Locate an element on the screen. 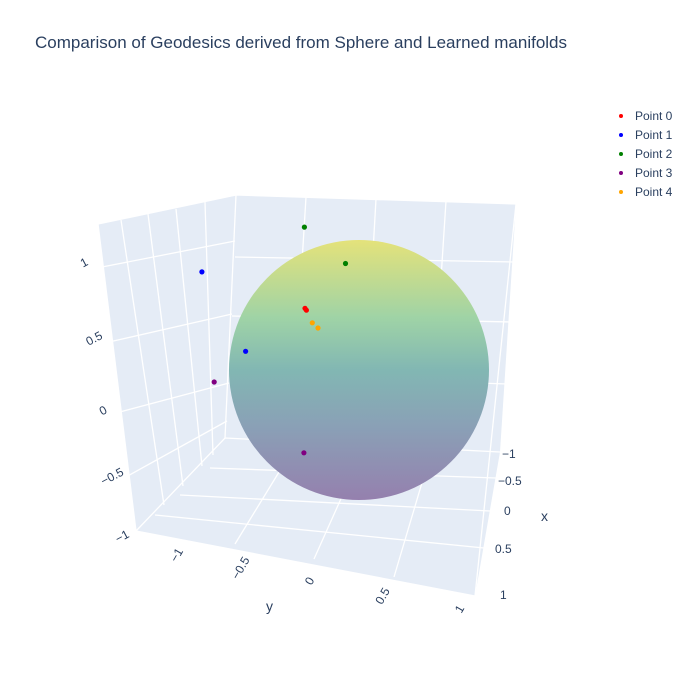  legend-item: Point 1 is located at coordinates (643, 134).